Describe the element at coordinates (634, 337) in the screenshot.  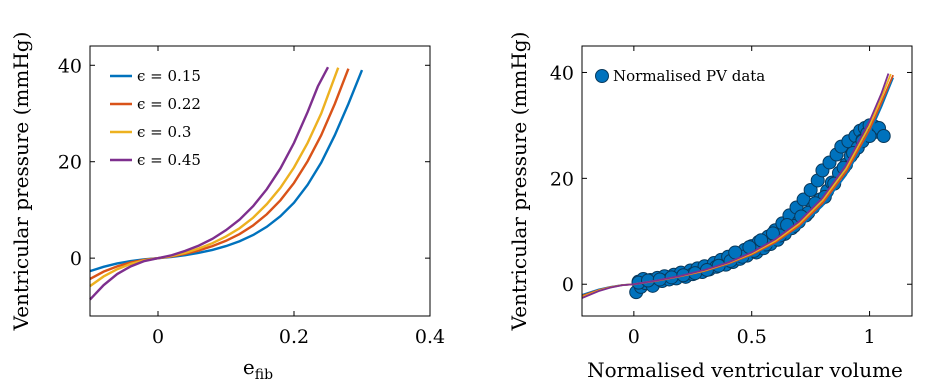
I see `right-x-tick-label: 0` at that location.